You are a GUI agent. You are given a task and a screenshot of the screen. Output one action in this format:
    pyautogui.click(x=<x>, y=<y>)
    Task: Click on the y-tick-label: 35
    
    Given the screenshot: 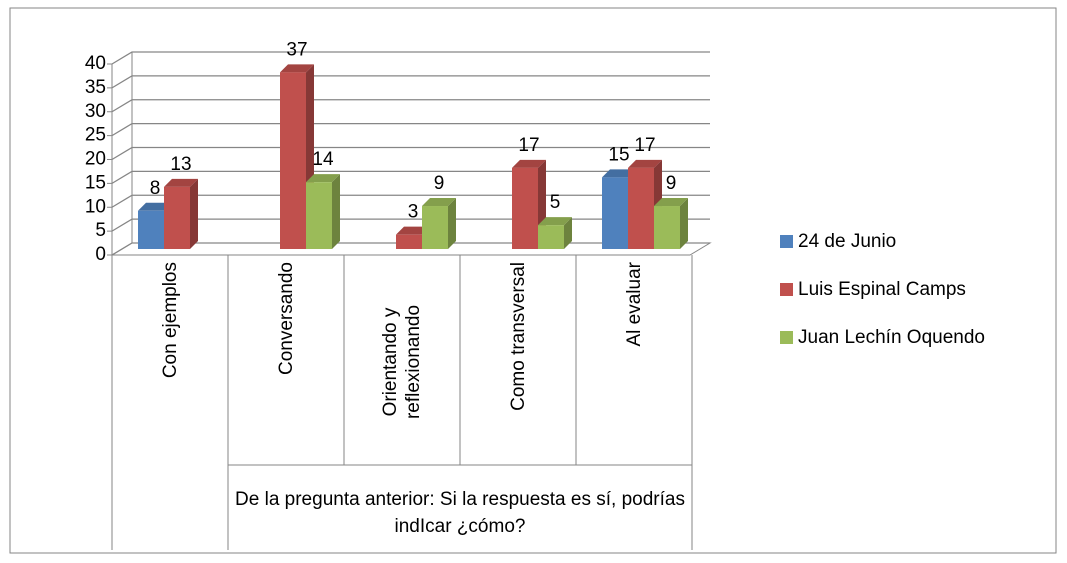 What is the action you would take?
    pyautogui.click(x=95, y=87)
    